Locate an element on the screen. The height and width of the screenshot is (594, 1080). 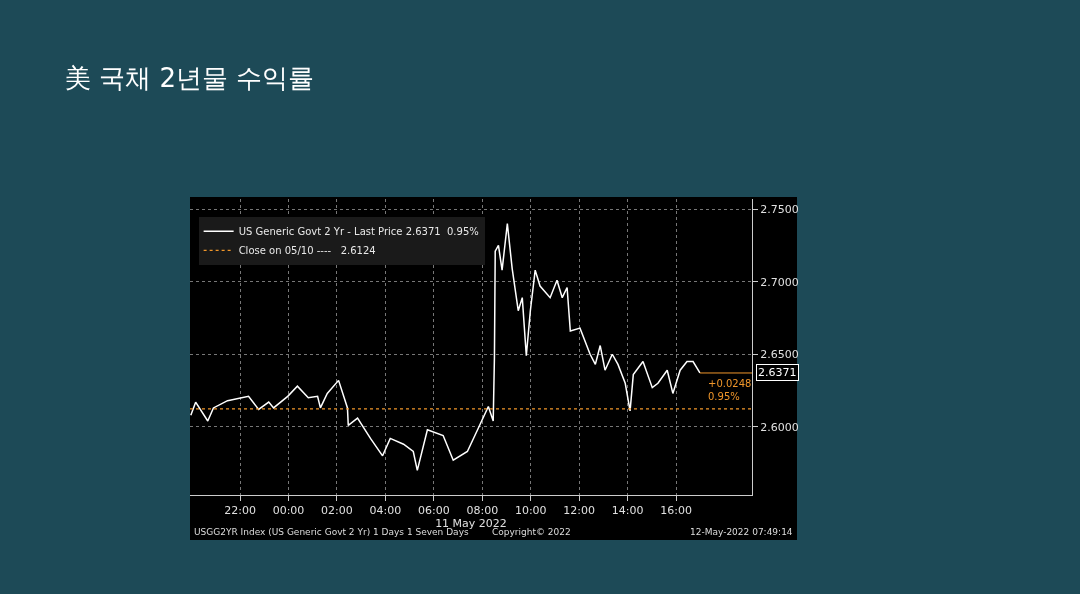
y-tick-label: 2.7000 is located at coordinates (779, 282).